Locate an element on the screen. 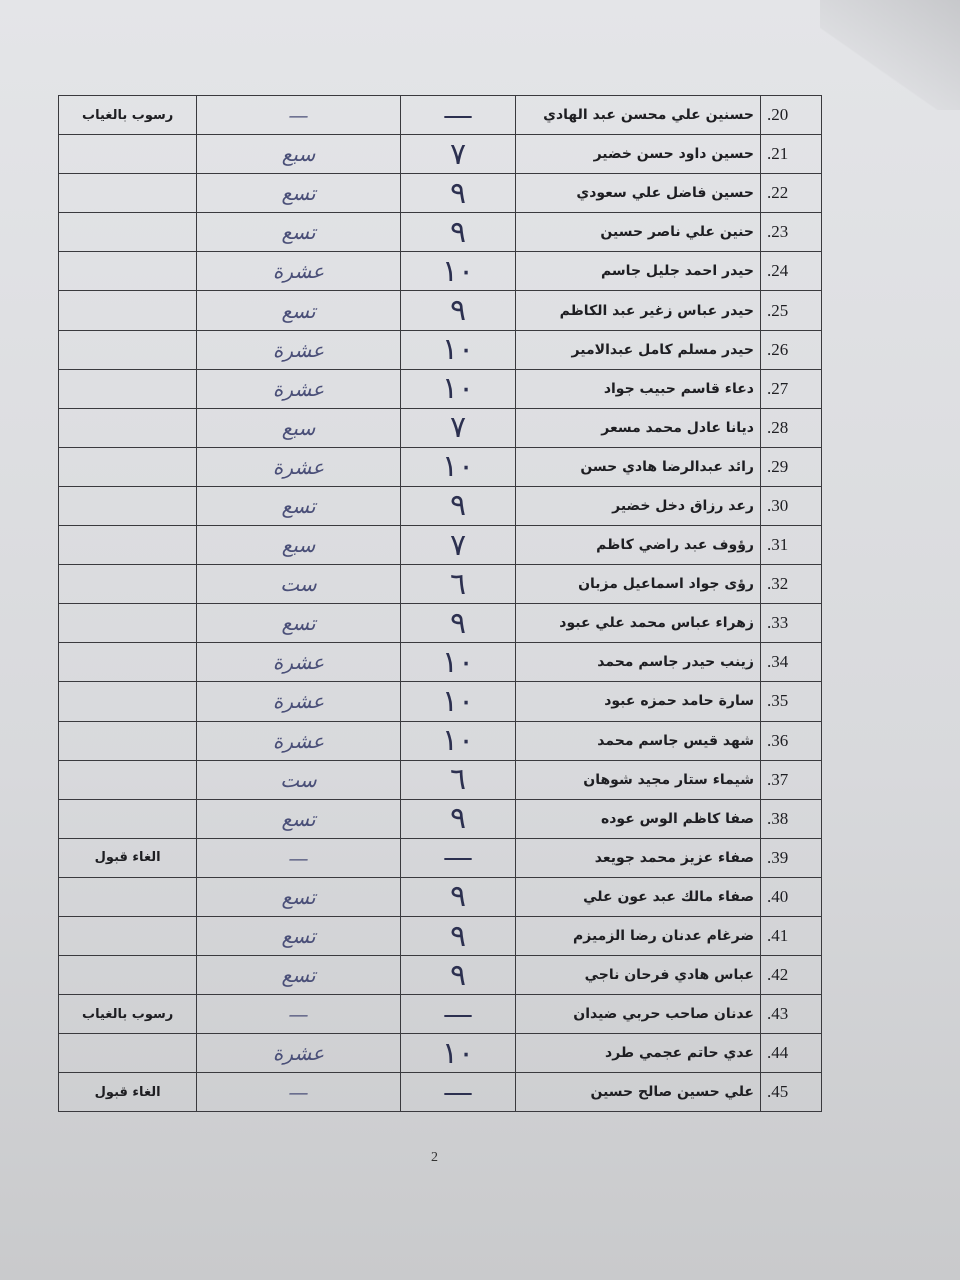 The height and width of the screenshot is (1280, 960). row-number: .45 is located at coordinates (791, 1092).